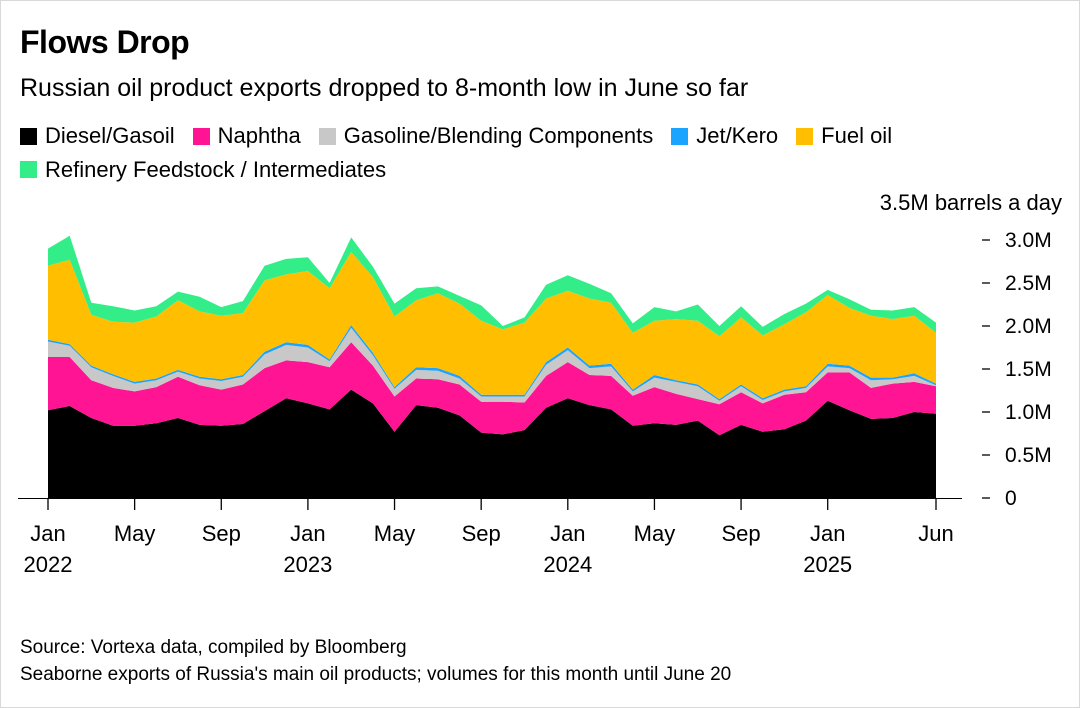  I want to click on area-diesel-gasoil, so click(492, 443).